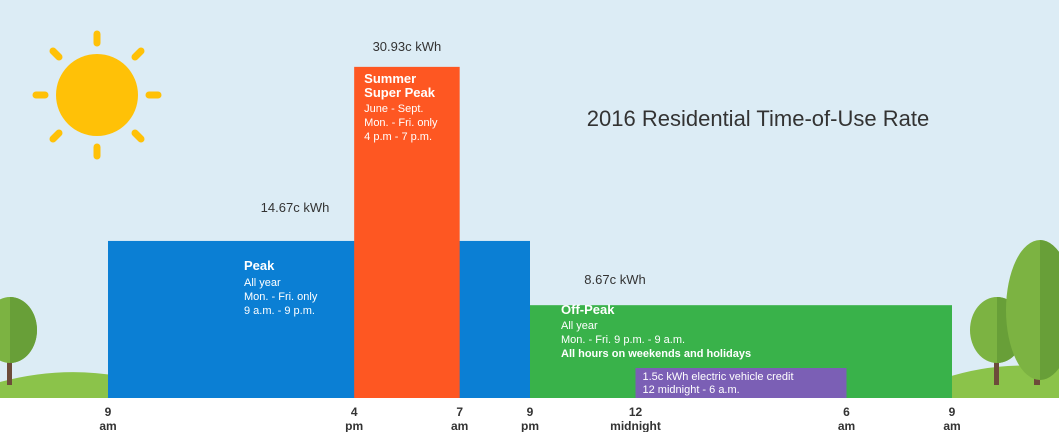  I want to click on axis-area-background, so click(529, 415).